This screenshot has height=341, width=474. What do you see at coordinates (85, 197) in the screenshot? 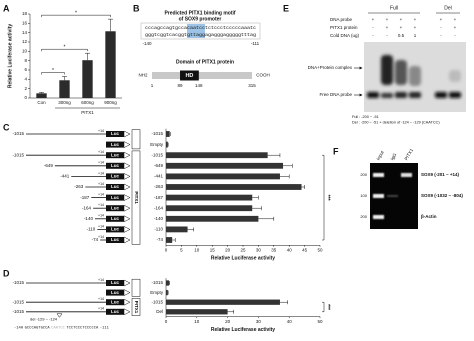
I see `promoter-start: -187` at bounding box center [85, 197].